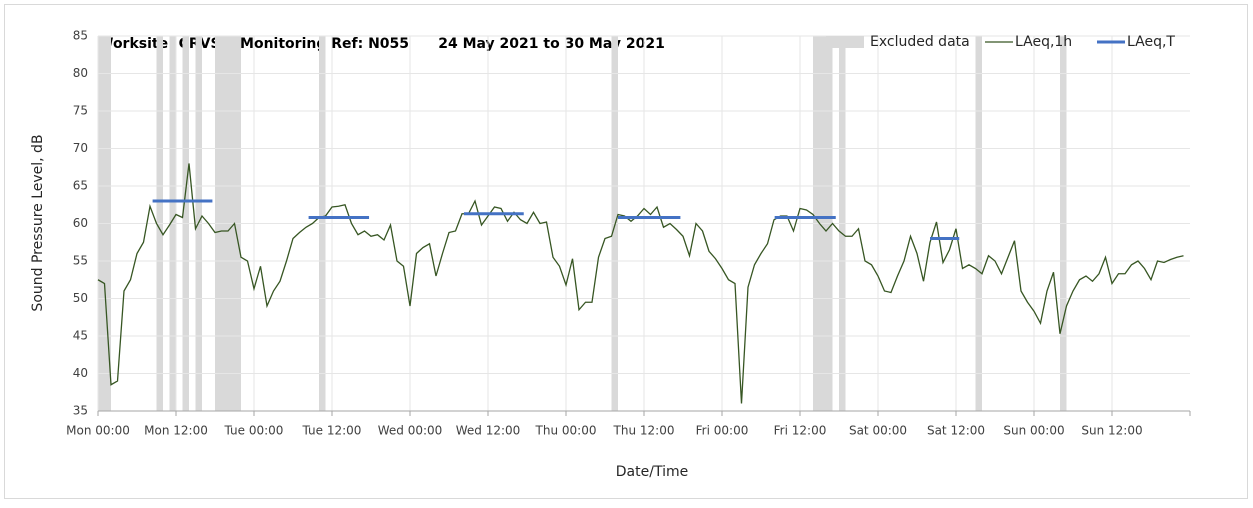 Image resolution: width=1253 pixels, height=508 pixels. Describe the element at coordinates (410, 431) in the screenshot. I see `x-tick-label: Wed 00:00` at that location.